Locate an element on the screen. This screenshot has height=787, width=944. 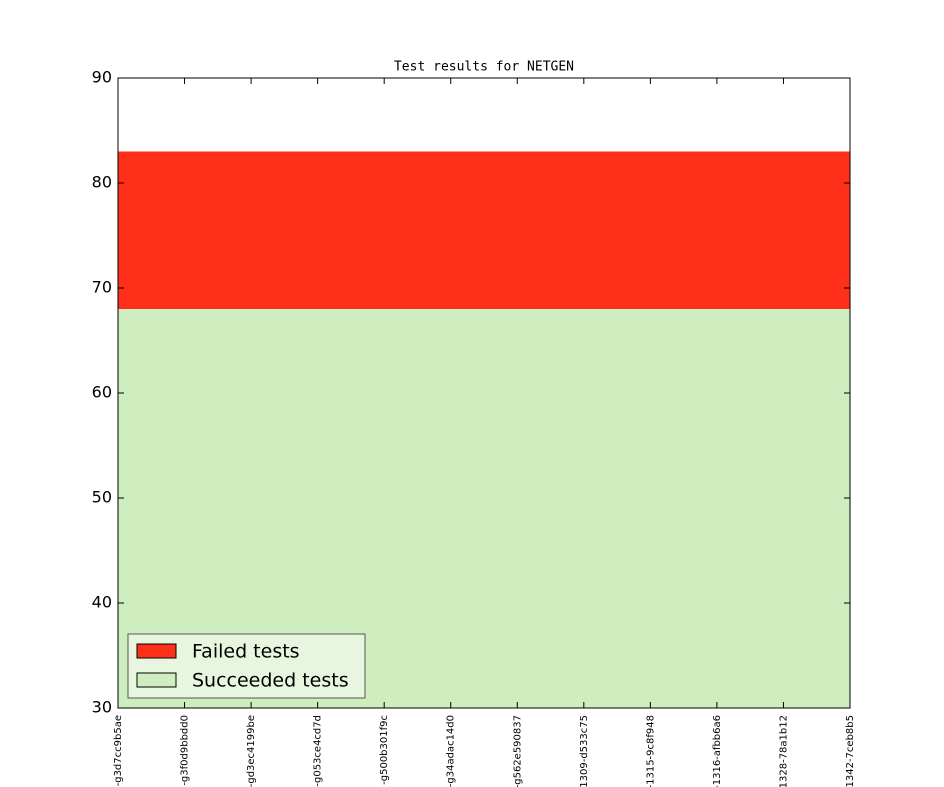
x-tick-label: -g500b301f9c is located at coordinates (384, 750).